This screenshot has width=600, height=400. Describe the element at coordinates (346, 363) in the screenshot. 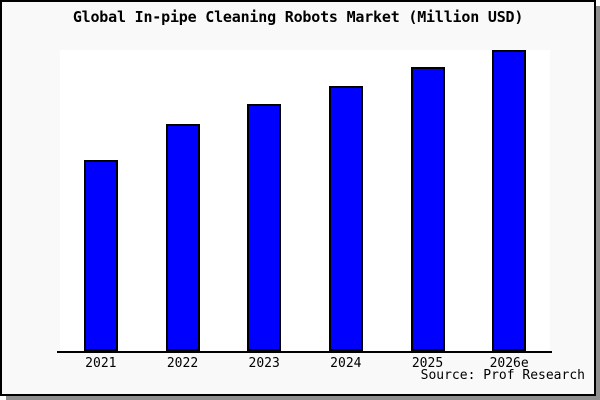

I see `x-tick-label: 2024` at that location.